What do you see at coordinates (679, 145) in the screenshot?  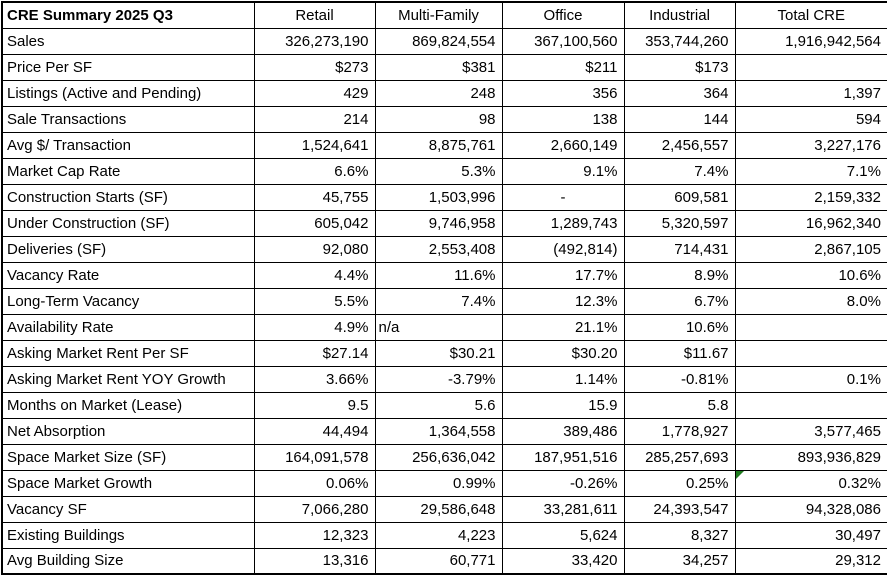 I see `value-cell: 2,456,557` at bounding box center [679, 145].